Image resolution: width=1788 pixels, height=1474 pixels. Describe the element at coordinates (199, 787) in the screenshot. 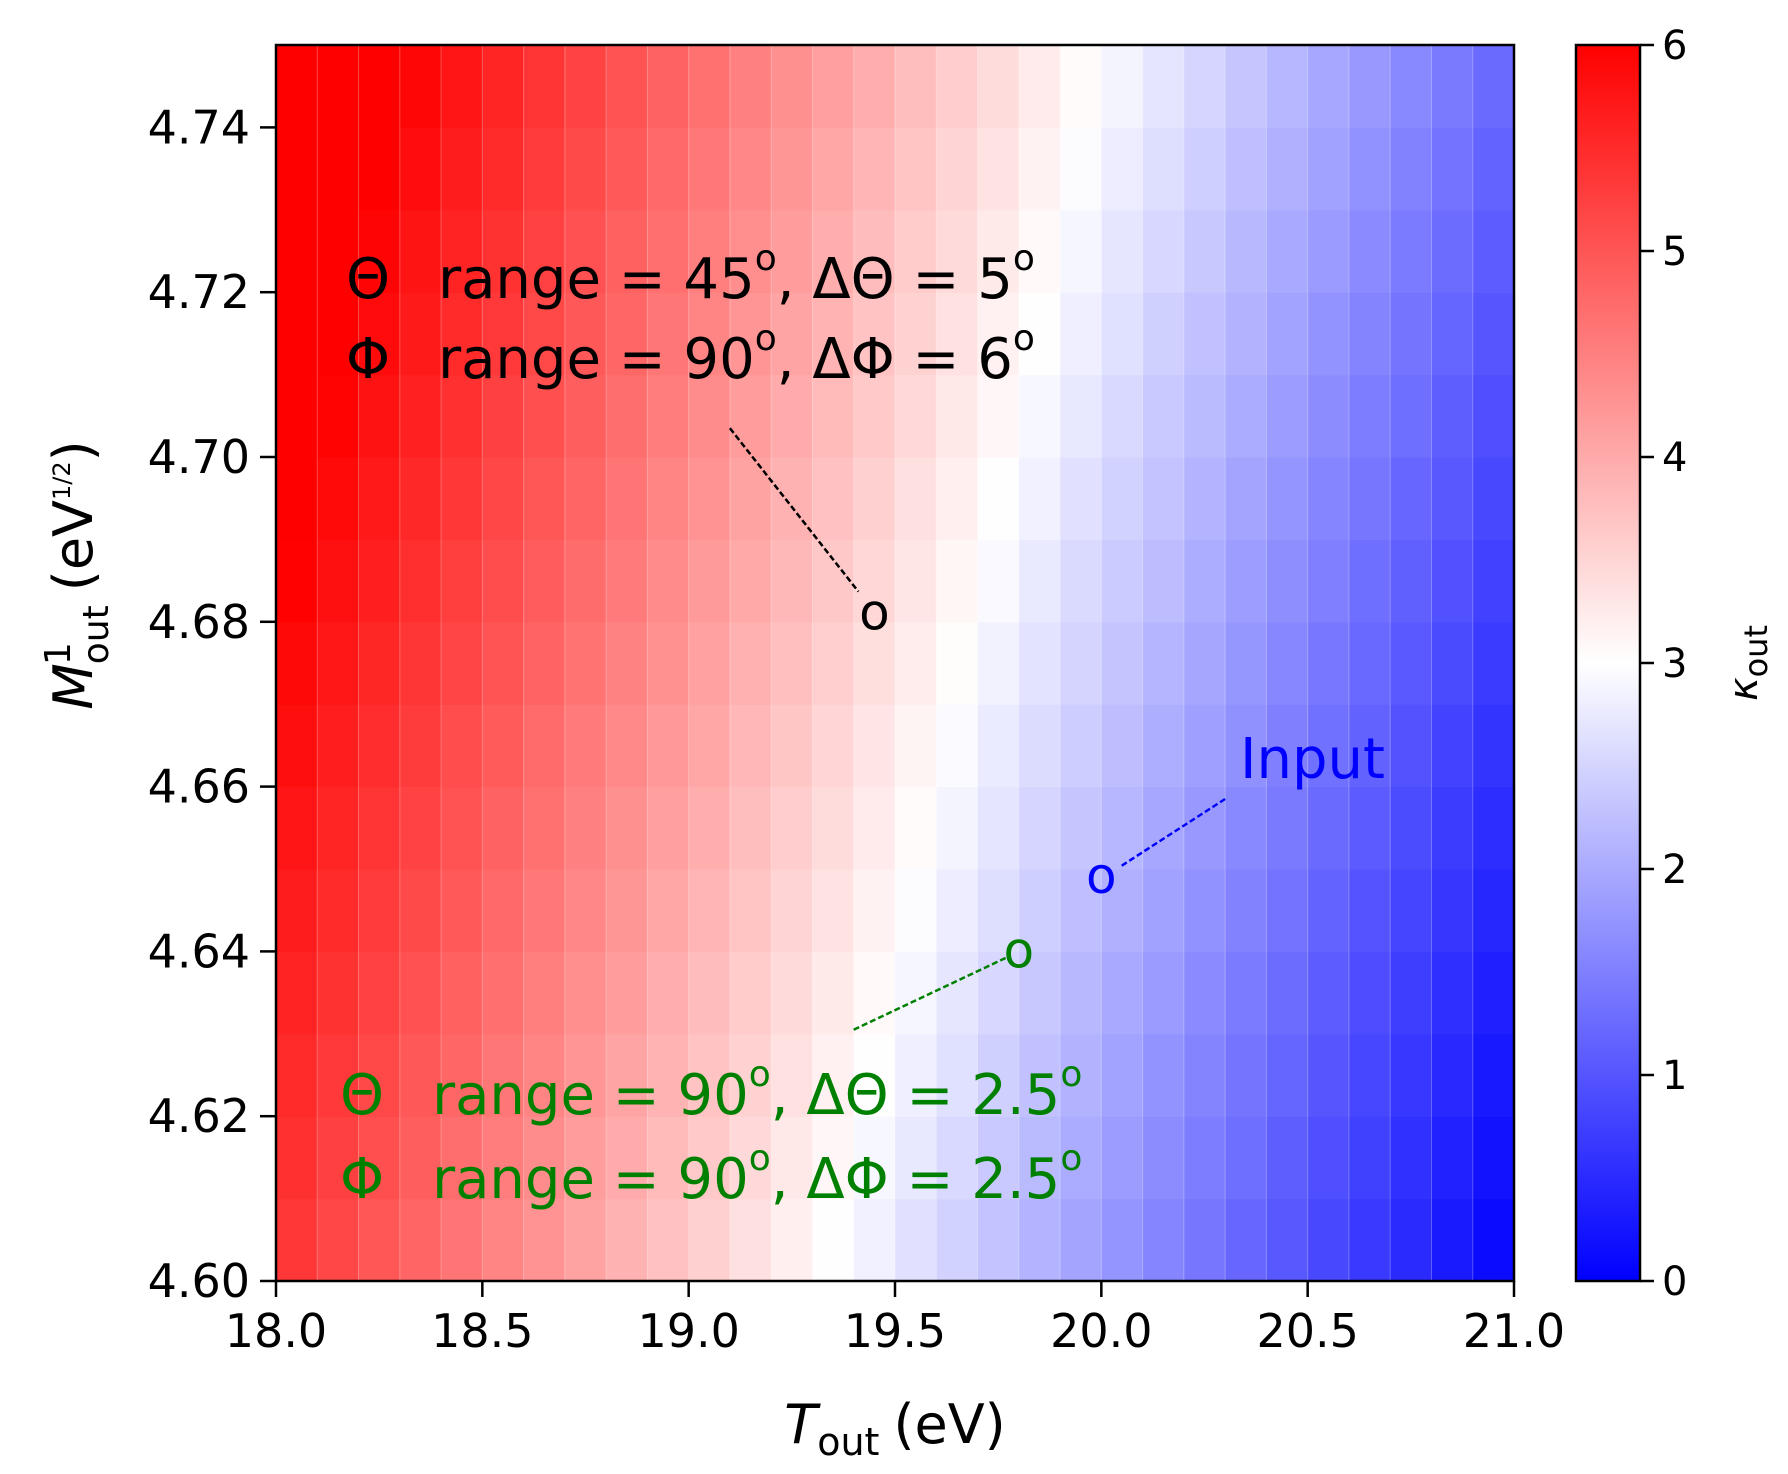

I see `y-tick-label: 4.66` at that location.